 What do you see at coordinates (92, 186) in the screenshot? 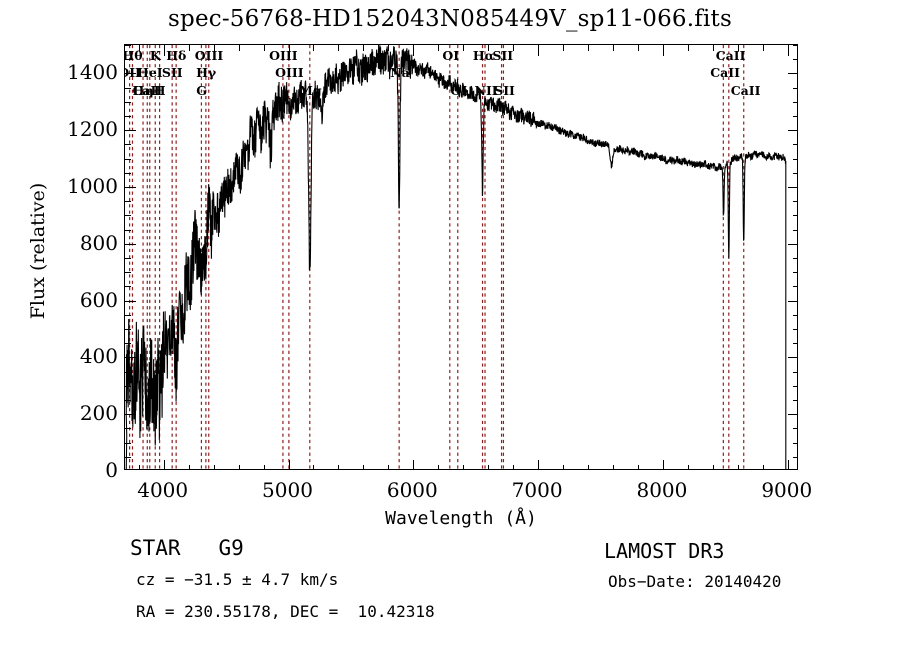
I see `y-tick-label: 1000` at bounding box center [92, 186].